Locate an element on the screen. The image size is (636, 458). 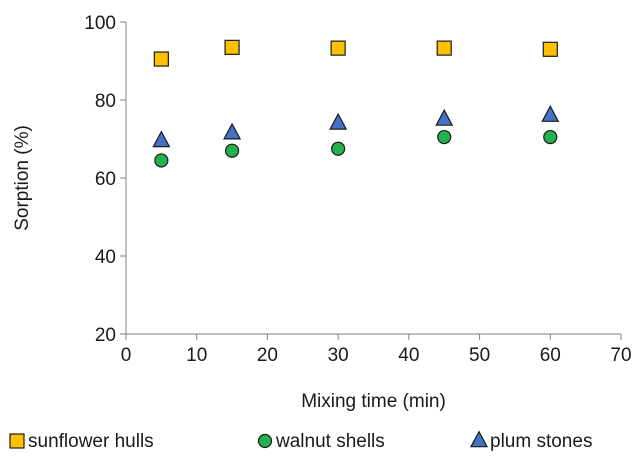
legend-item-sunflower-hulls: sunflower hulls is located at coordinates (81, 441).